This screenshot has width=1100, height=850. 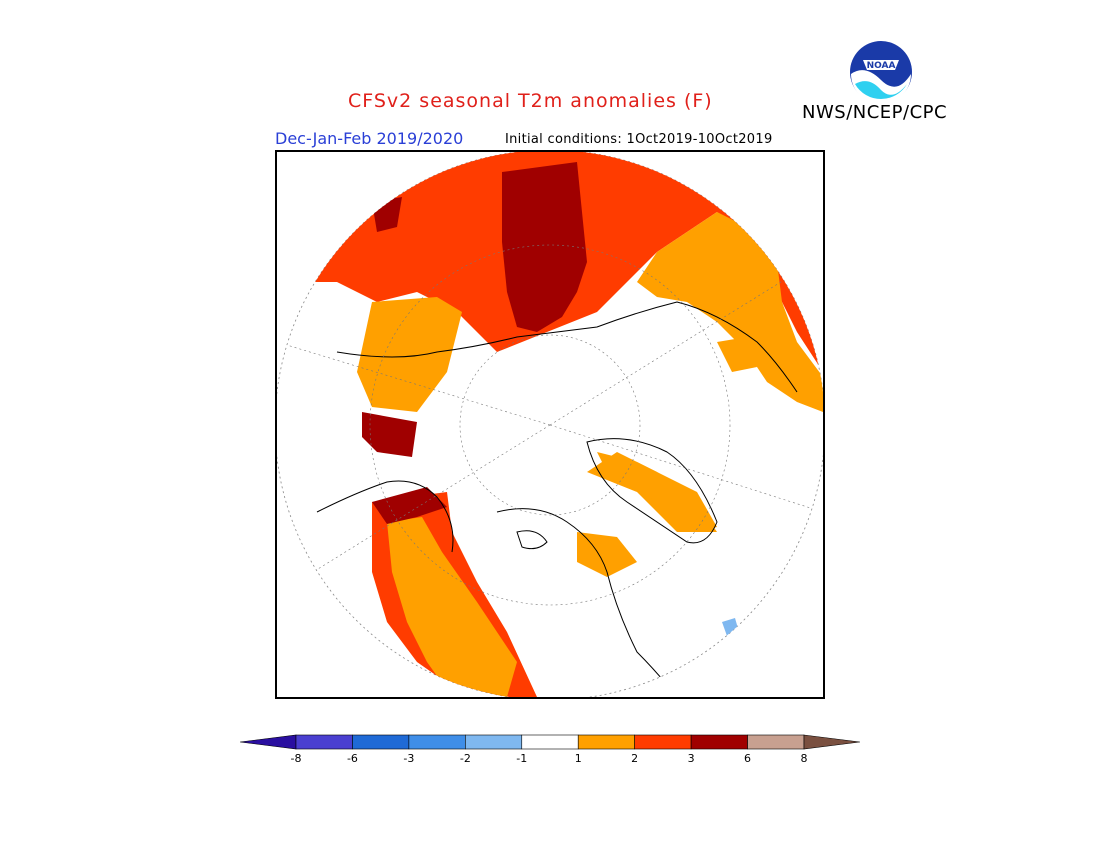 I want to click on legend-tick-label: -2, so click(x=465, y=758).